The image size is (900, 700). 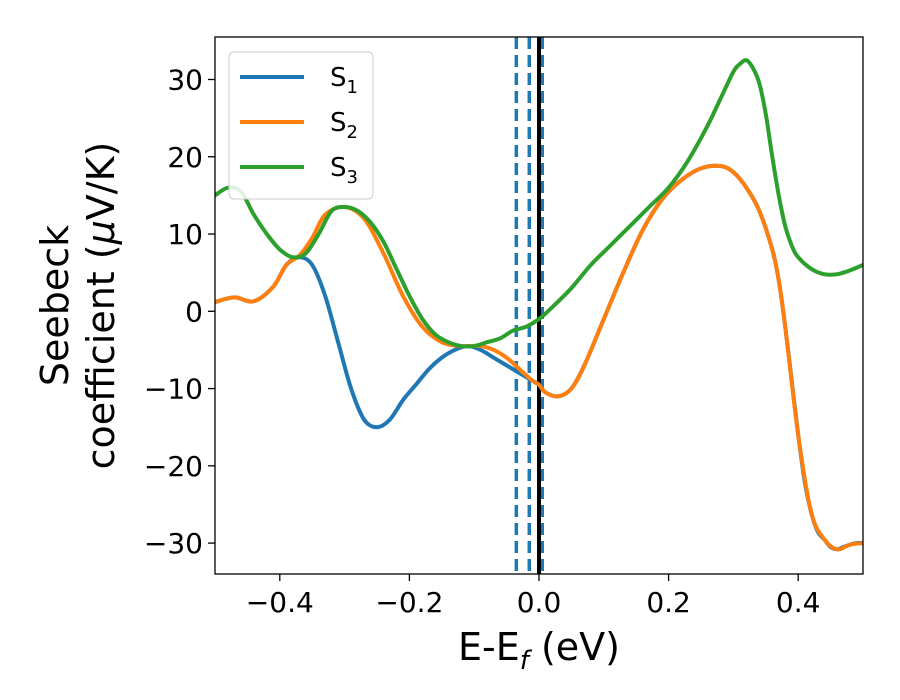 I want to click on y-tick-label: 30, so click(x=185, y=79).